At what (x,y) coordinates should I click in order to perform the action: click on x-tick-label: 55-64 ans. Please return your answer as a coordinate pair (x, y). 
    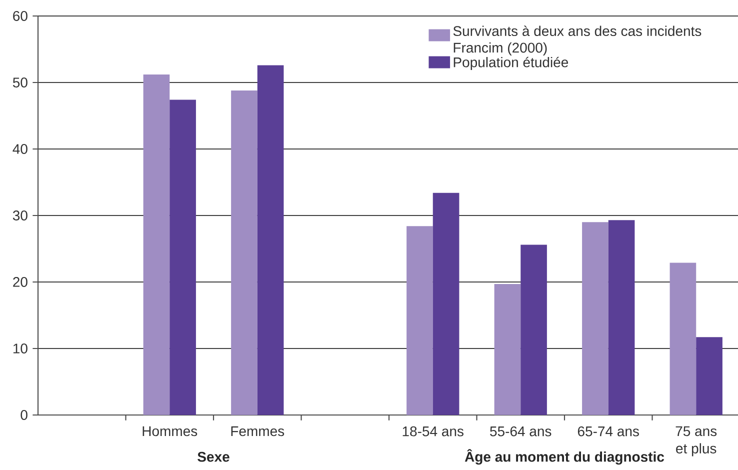
    Looking at the image, I should click on (521, 431).